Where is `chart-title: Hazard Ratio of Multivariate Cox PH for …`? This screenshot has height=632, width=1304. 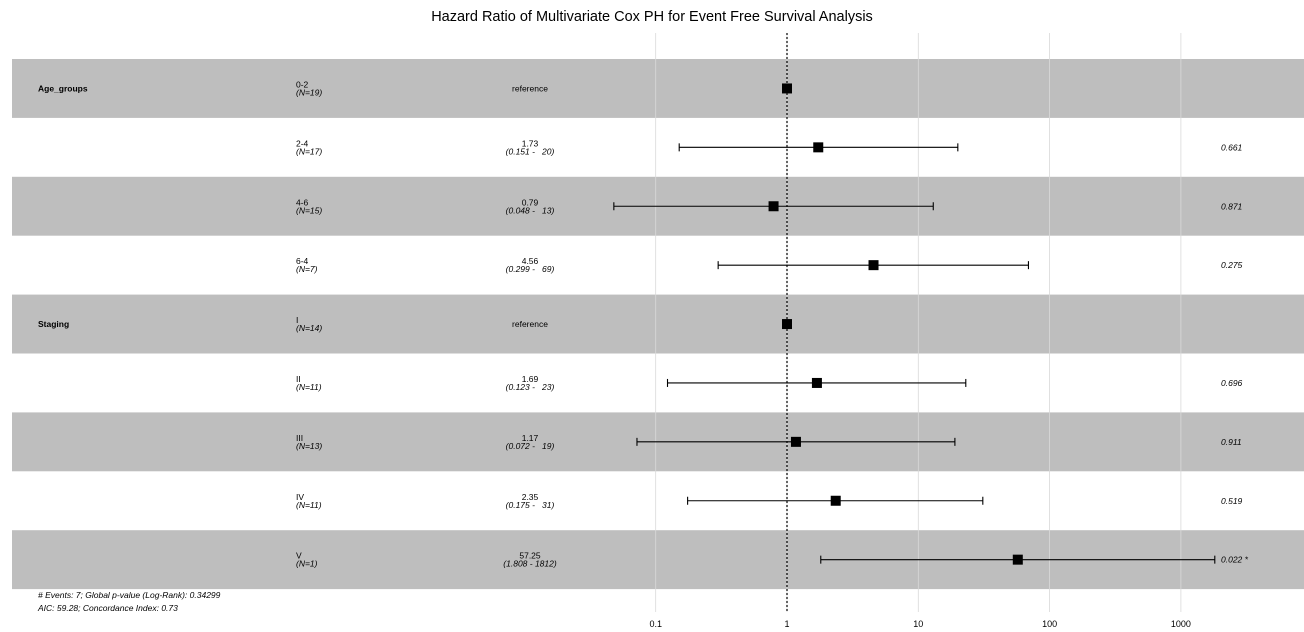 chart-title: Hazard Ratio of Multivariate Cox PH for … is located at coordinates (652, 17).